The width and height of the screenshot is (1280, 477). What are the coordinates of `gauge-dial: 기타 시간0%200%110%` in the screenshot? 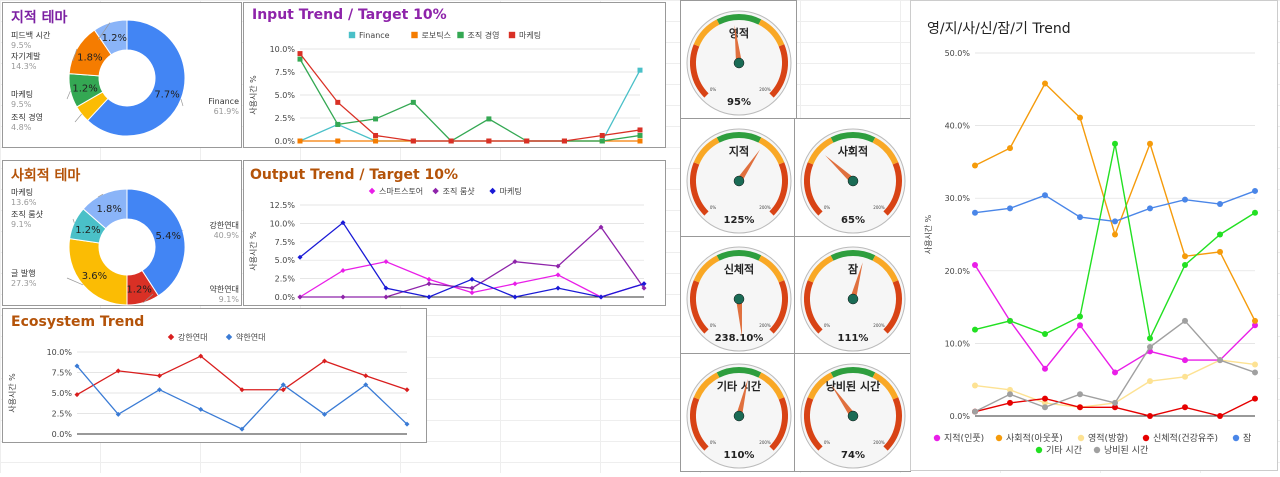 It's located at (739, 413).